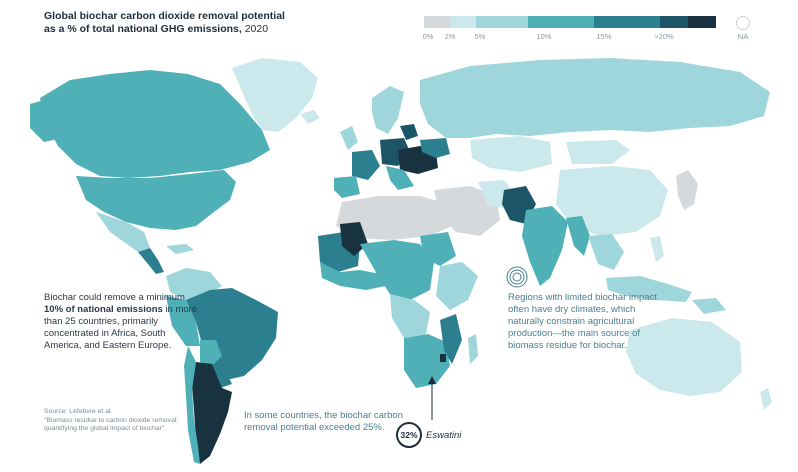  What do you see at coordinates (743, 23) in the screenshot?
I see `legend-na-swatch` at bounding box center [743, 23].